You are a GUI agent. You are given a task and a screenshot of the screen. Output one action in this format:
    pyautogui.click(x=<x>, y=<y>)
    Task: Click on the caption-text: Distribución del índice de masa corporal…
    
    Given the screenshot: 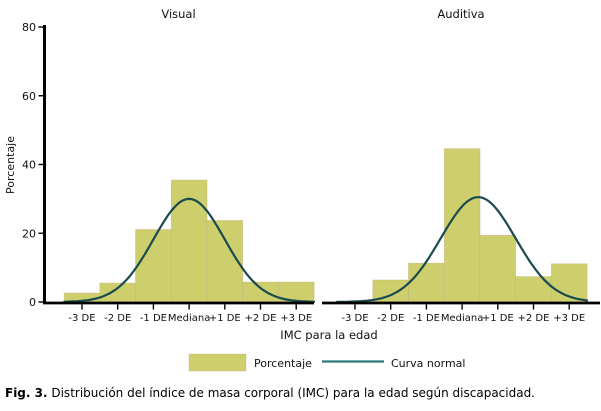 What is the action you would take?
    pyautogui.click(x=291, y=393)
    